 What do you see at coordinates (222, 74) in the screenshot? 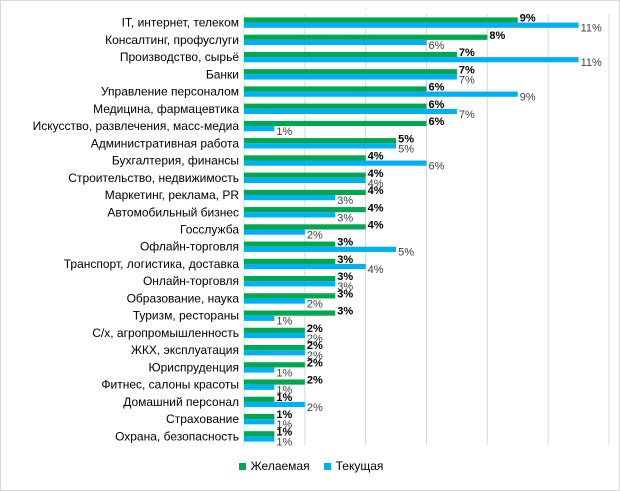
I see `category-label: Банки` at bounding box center [222, 74].